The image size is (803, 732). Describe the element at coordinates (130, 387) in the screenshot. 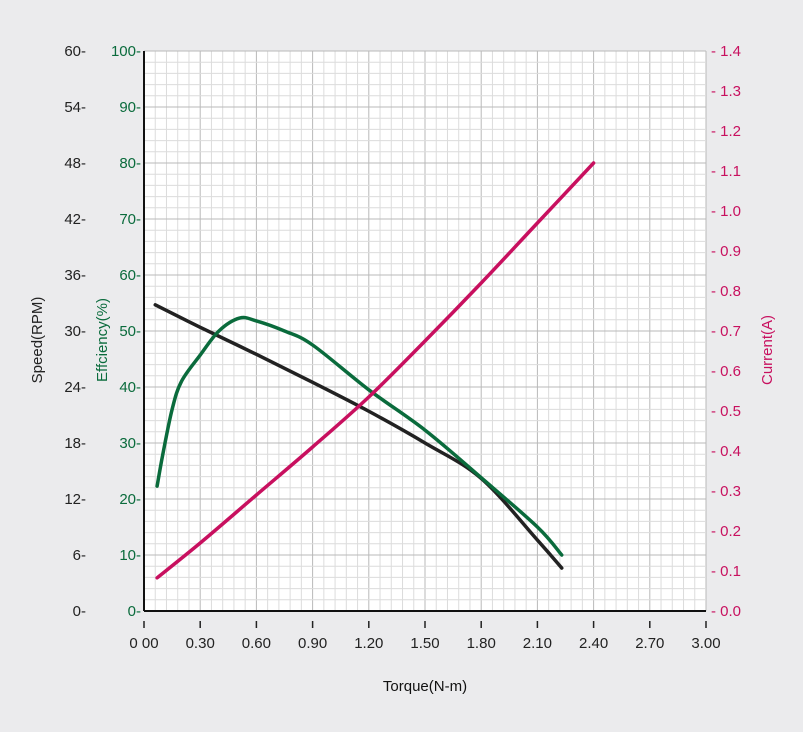

I see `eff-tick-label: 40-` at that location.